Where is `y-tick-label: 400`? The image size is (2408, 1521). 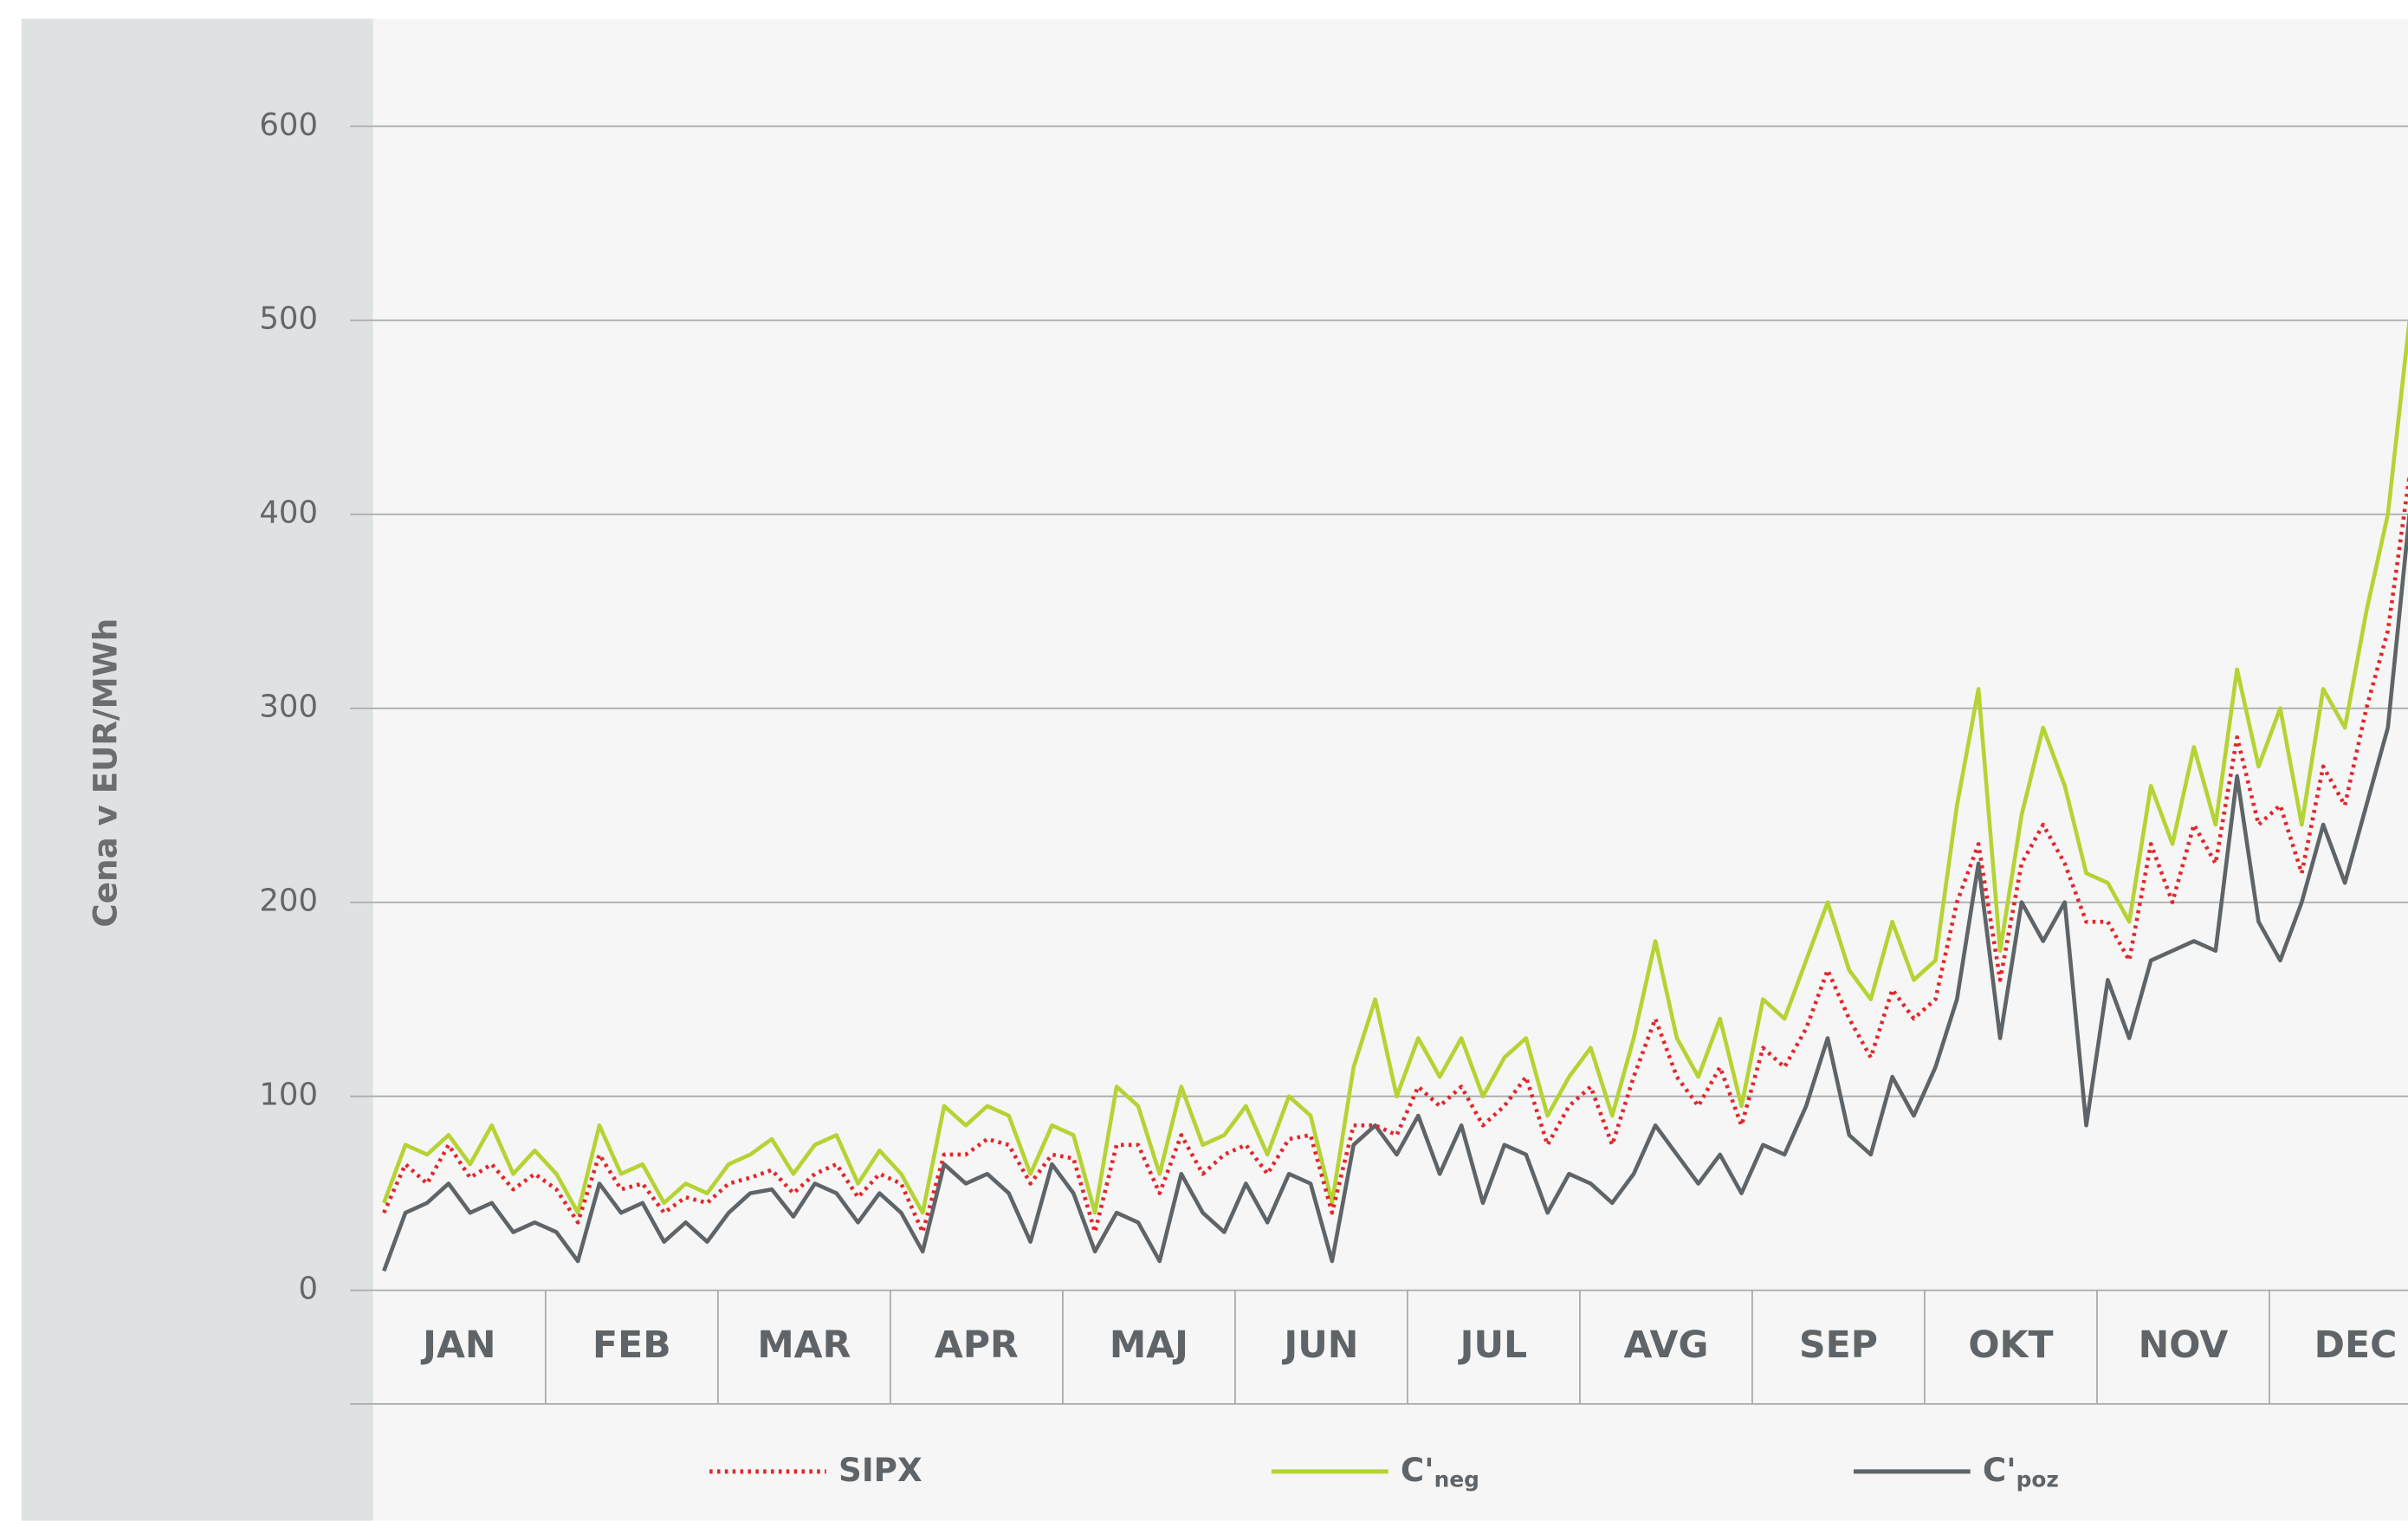
y-tick-label: 400 is located at coordinates (288, 513).